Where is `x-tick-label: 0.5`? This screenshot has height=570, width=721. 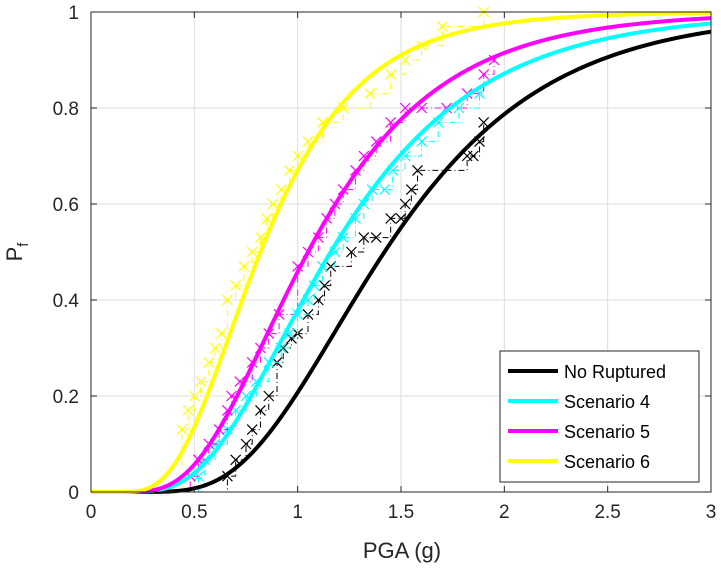
x-tick-label: 0.5 is located at coordinates (194, 512).